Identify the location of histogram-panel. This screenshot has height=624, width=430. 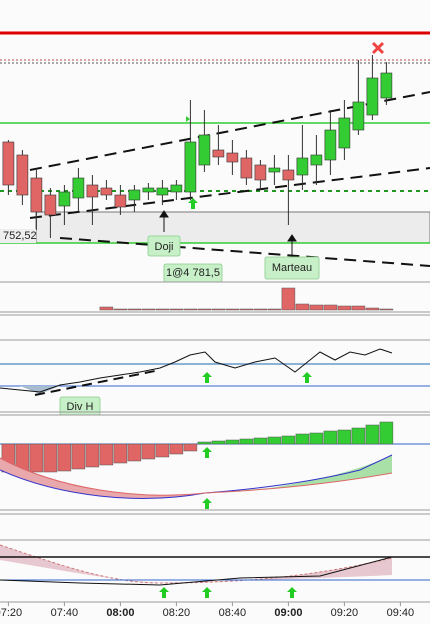
(197, 447).